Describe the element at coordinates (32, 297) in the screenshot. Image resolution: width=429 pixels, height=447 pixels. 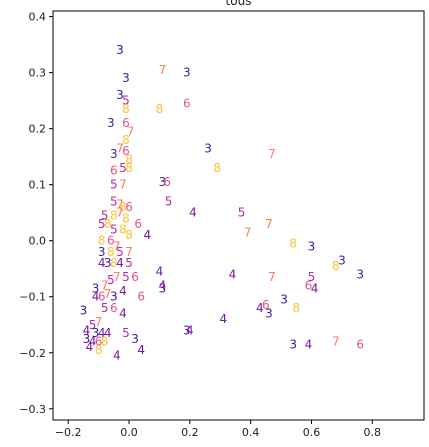
I see `y-tick-label: −0.1` at that location.